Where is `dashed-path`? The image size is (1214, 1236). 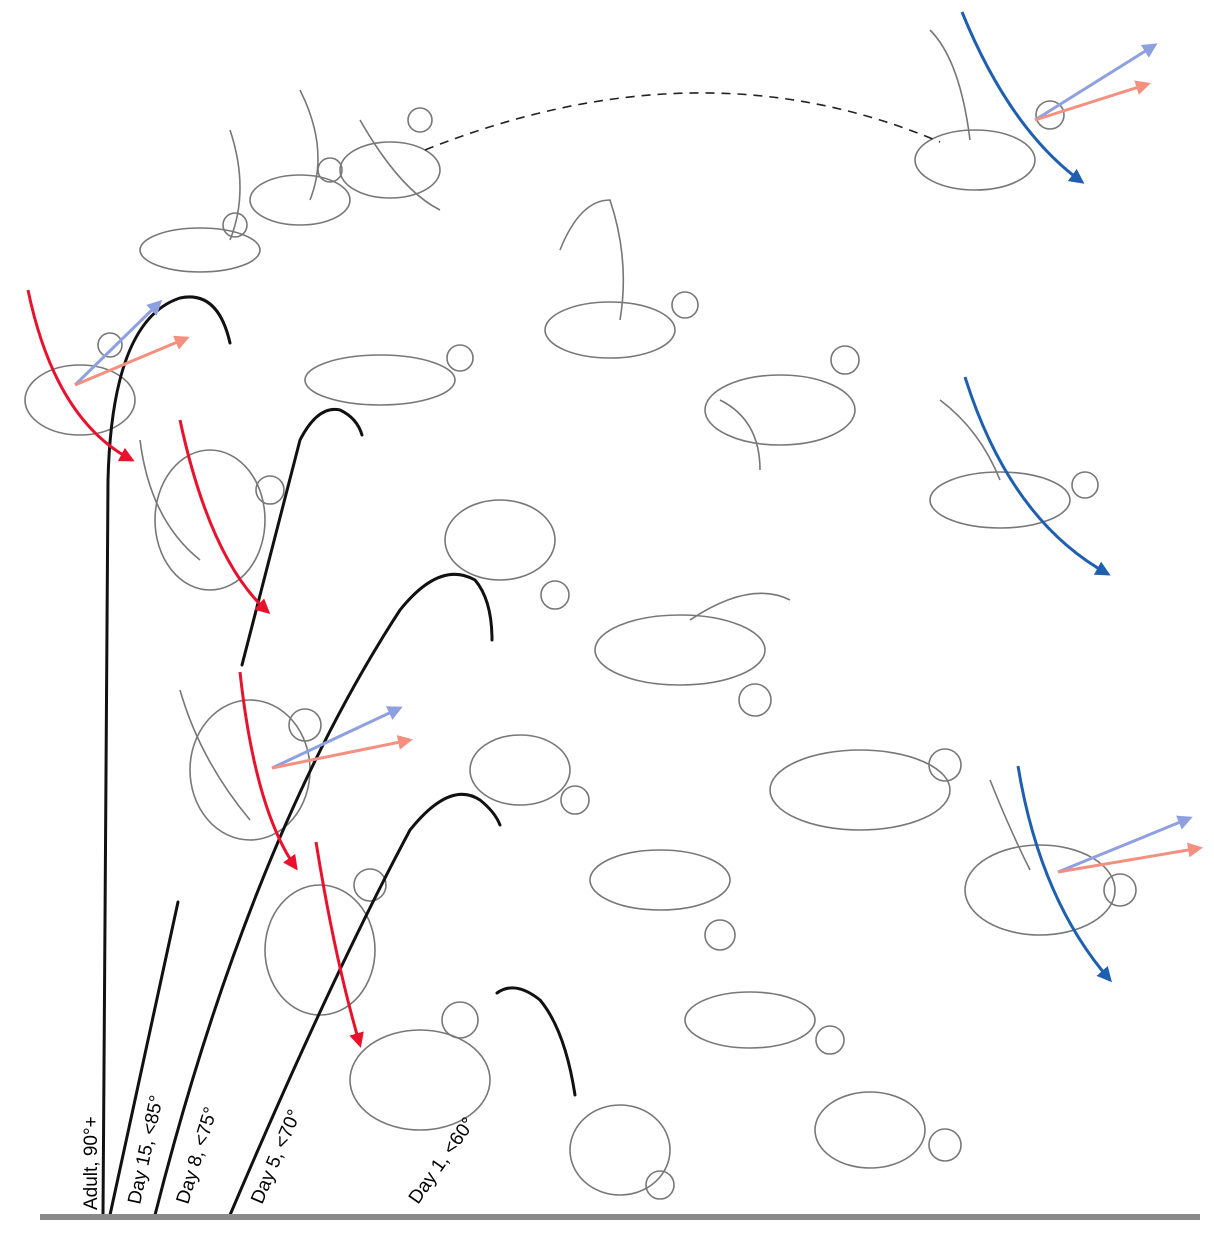
dashed-path is located at coordinates (682, 121).